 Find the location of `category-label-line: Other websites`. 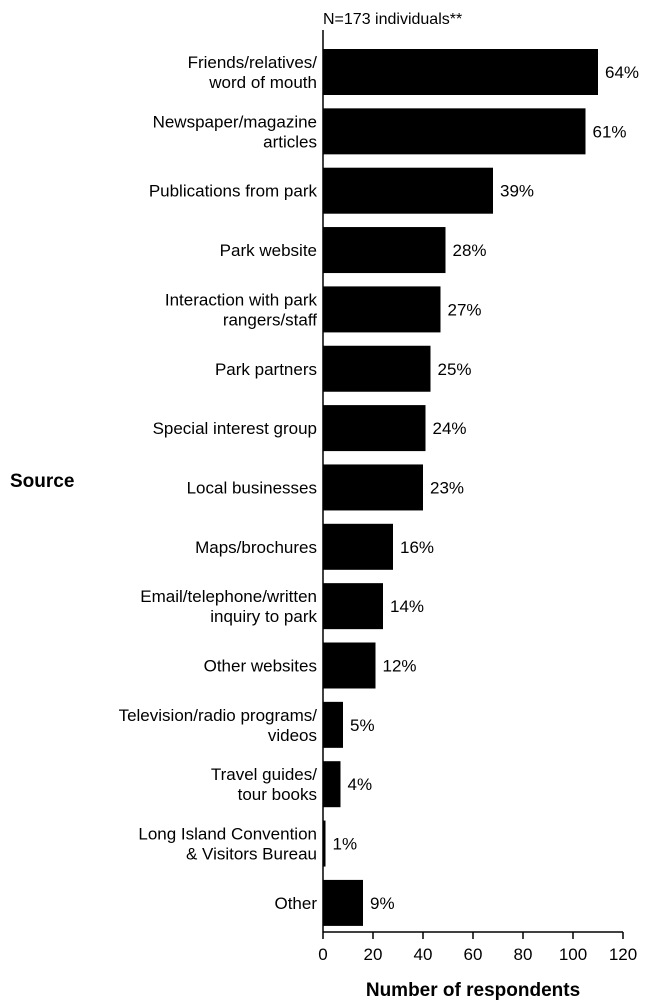

category-label-line: Other websites is located at coordinates (260, 666).